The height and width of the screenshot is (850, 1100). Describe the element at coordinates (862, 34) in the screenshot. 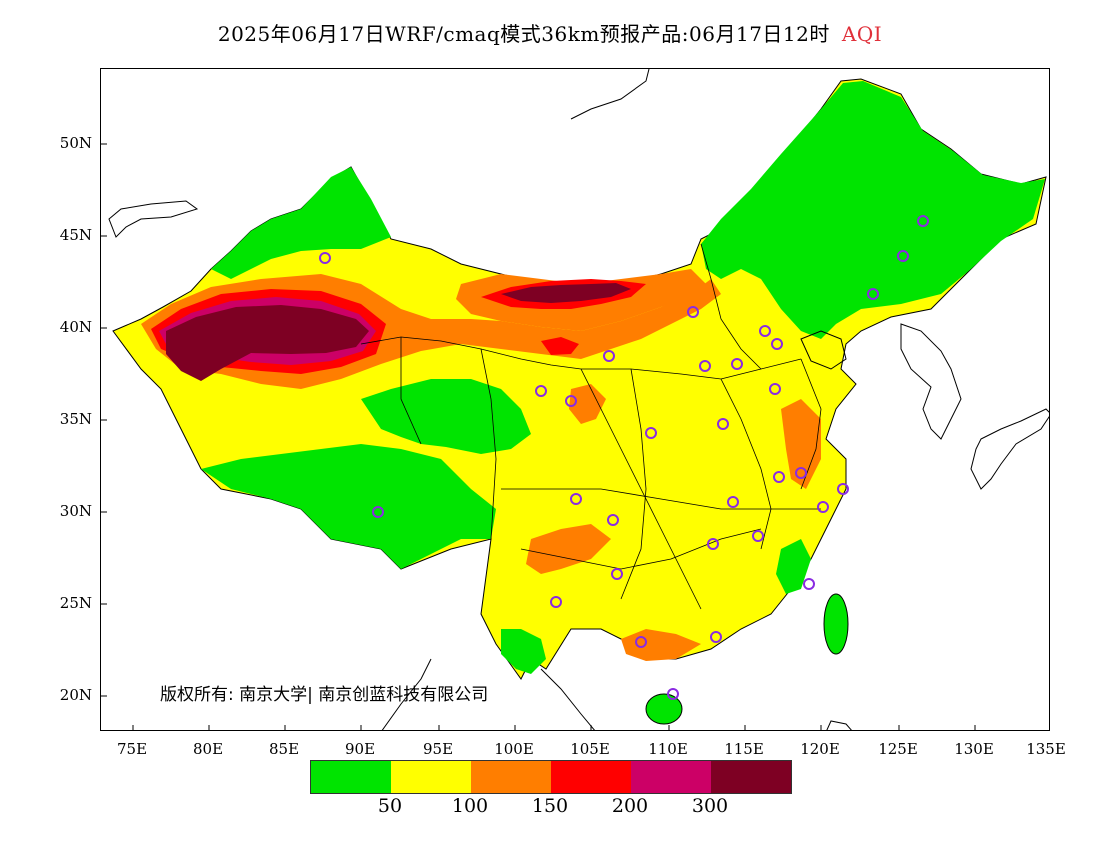

I see `title-variable: AQI` at that location.